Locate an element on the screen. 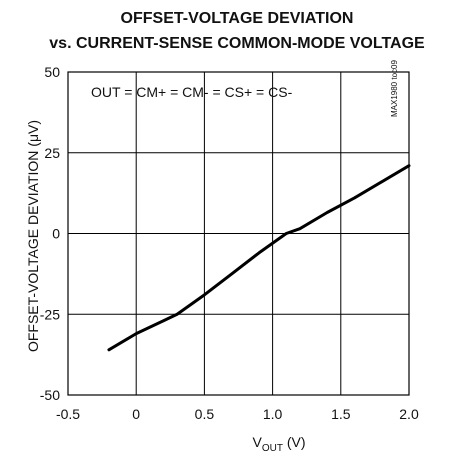  chart-title: OFFSET-VOLTAGE DEVIATION is located at coordinates (237, 18).